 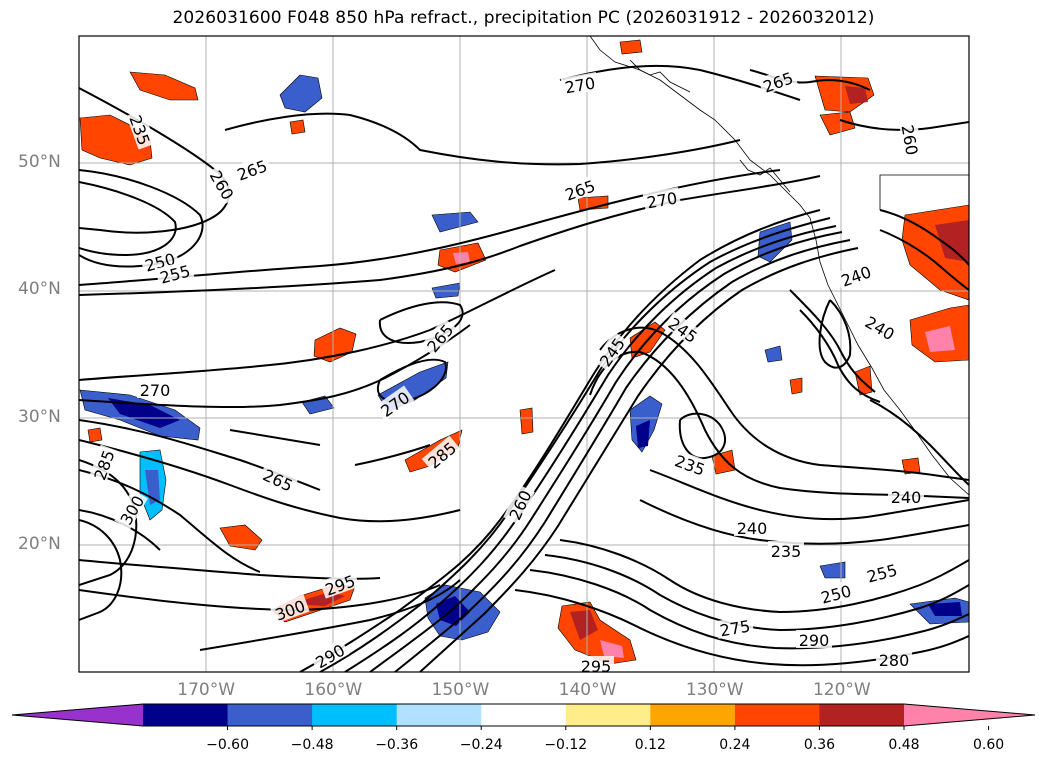 I want to click on contour-label: 290, so click(x=814, y=640).